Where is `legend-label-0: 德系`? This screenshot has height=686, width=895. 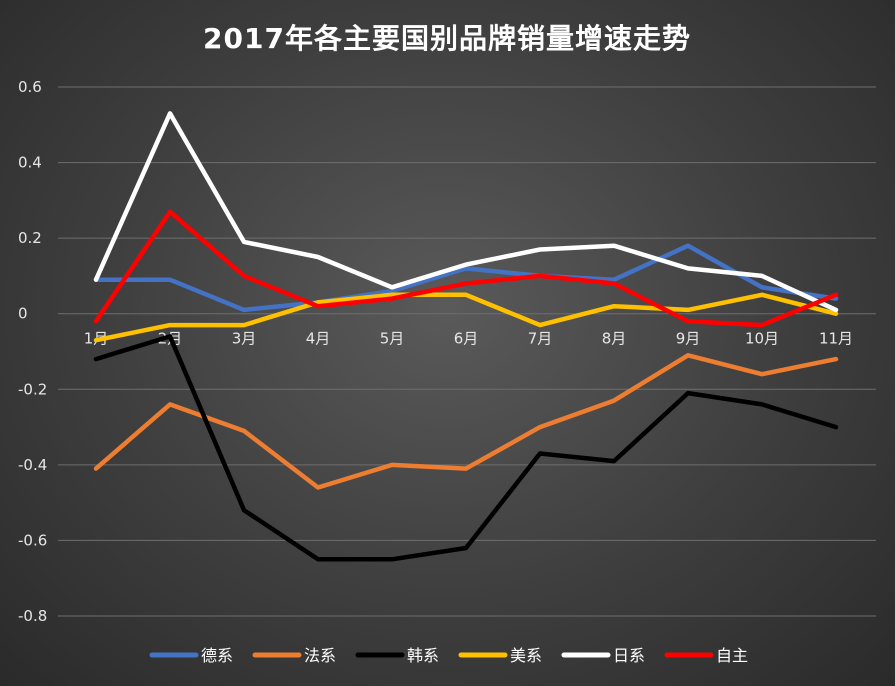
legend-label-0: 德系 is located at coordinates (217, 655).